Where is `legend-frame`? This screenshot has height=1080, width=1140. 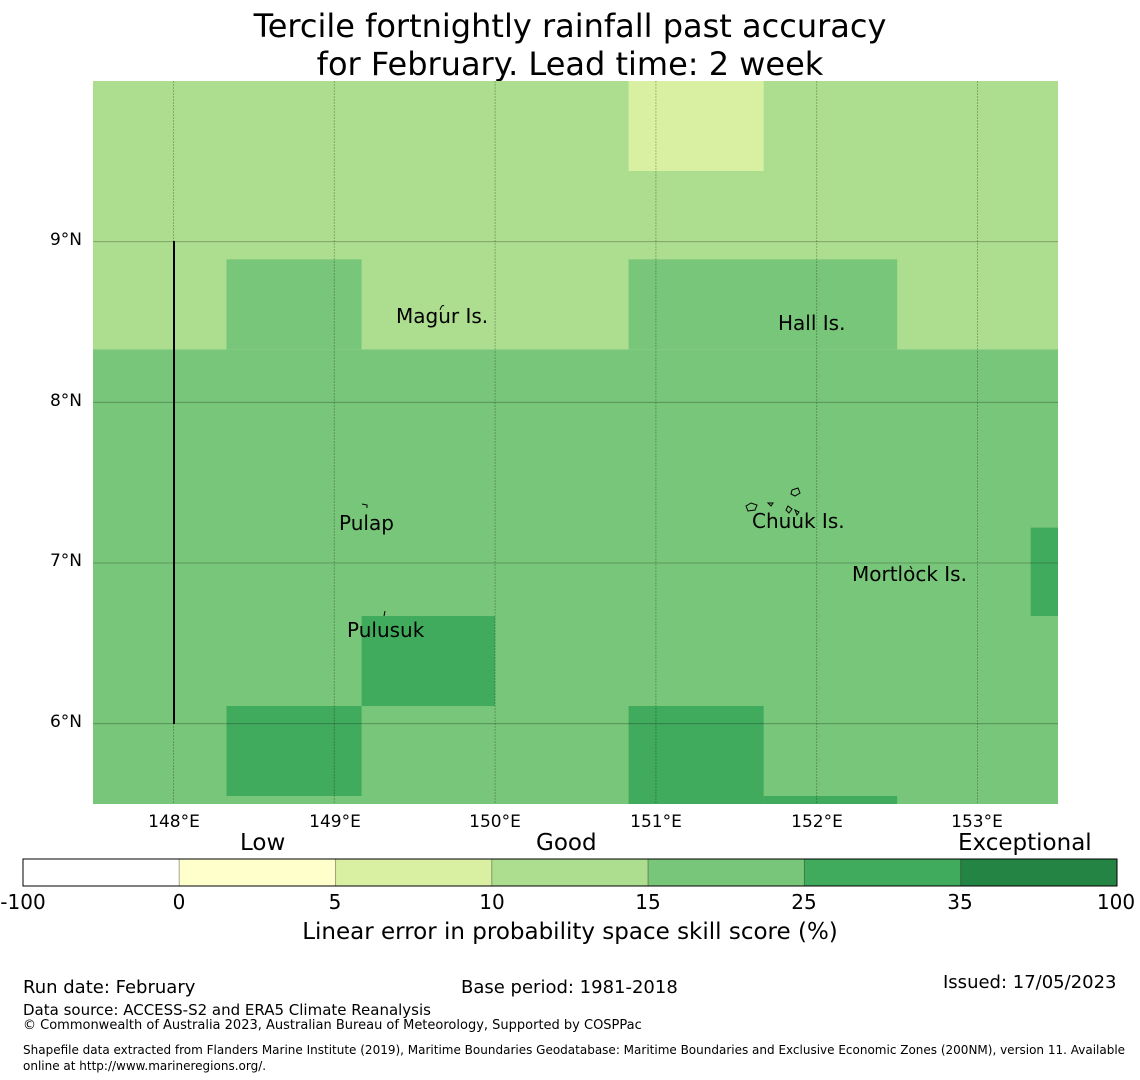 legend-frame is located at coordinates (570, 872).